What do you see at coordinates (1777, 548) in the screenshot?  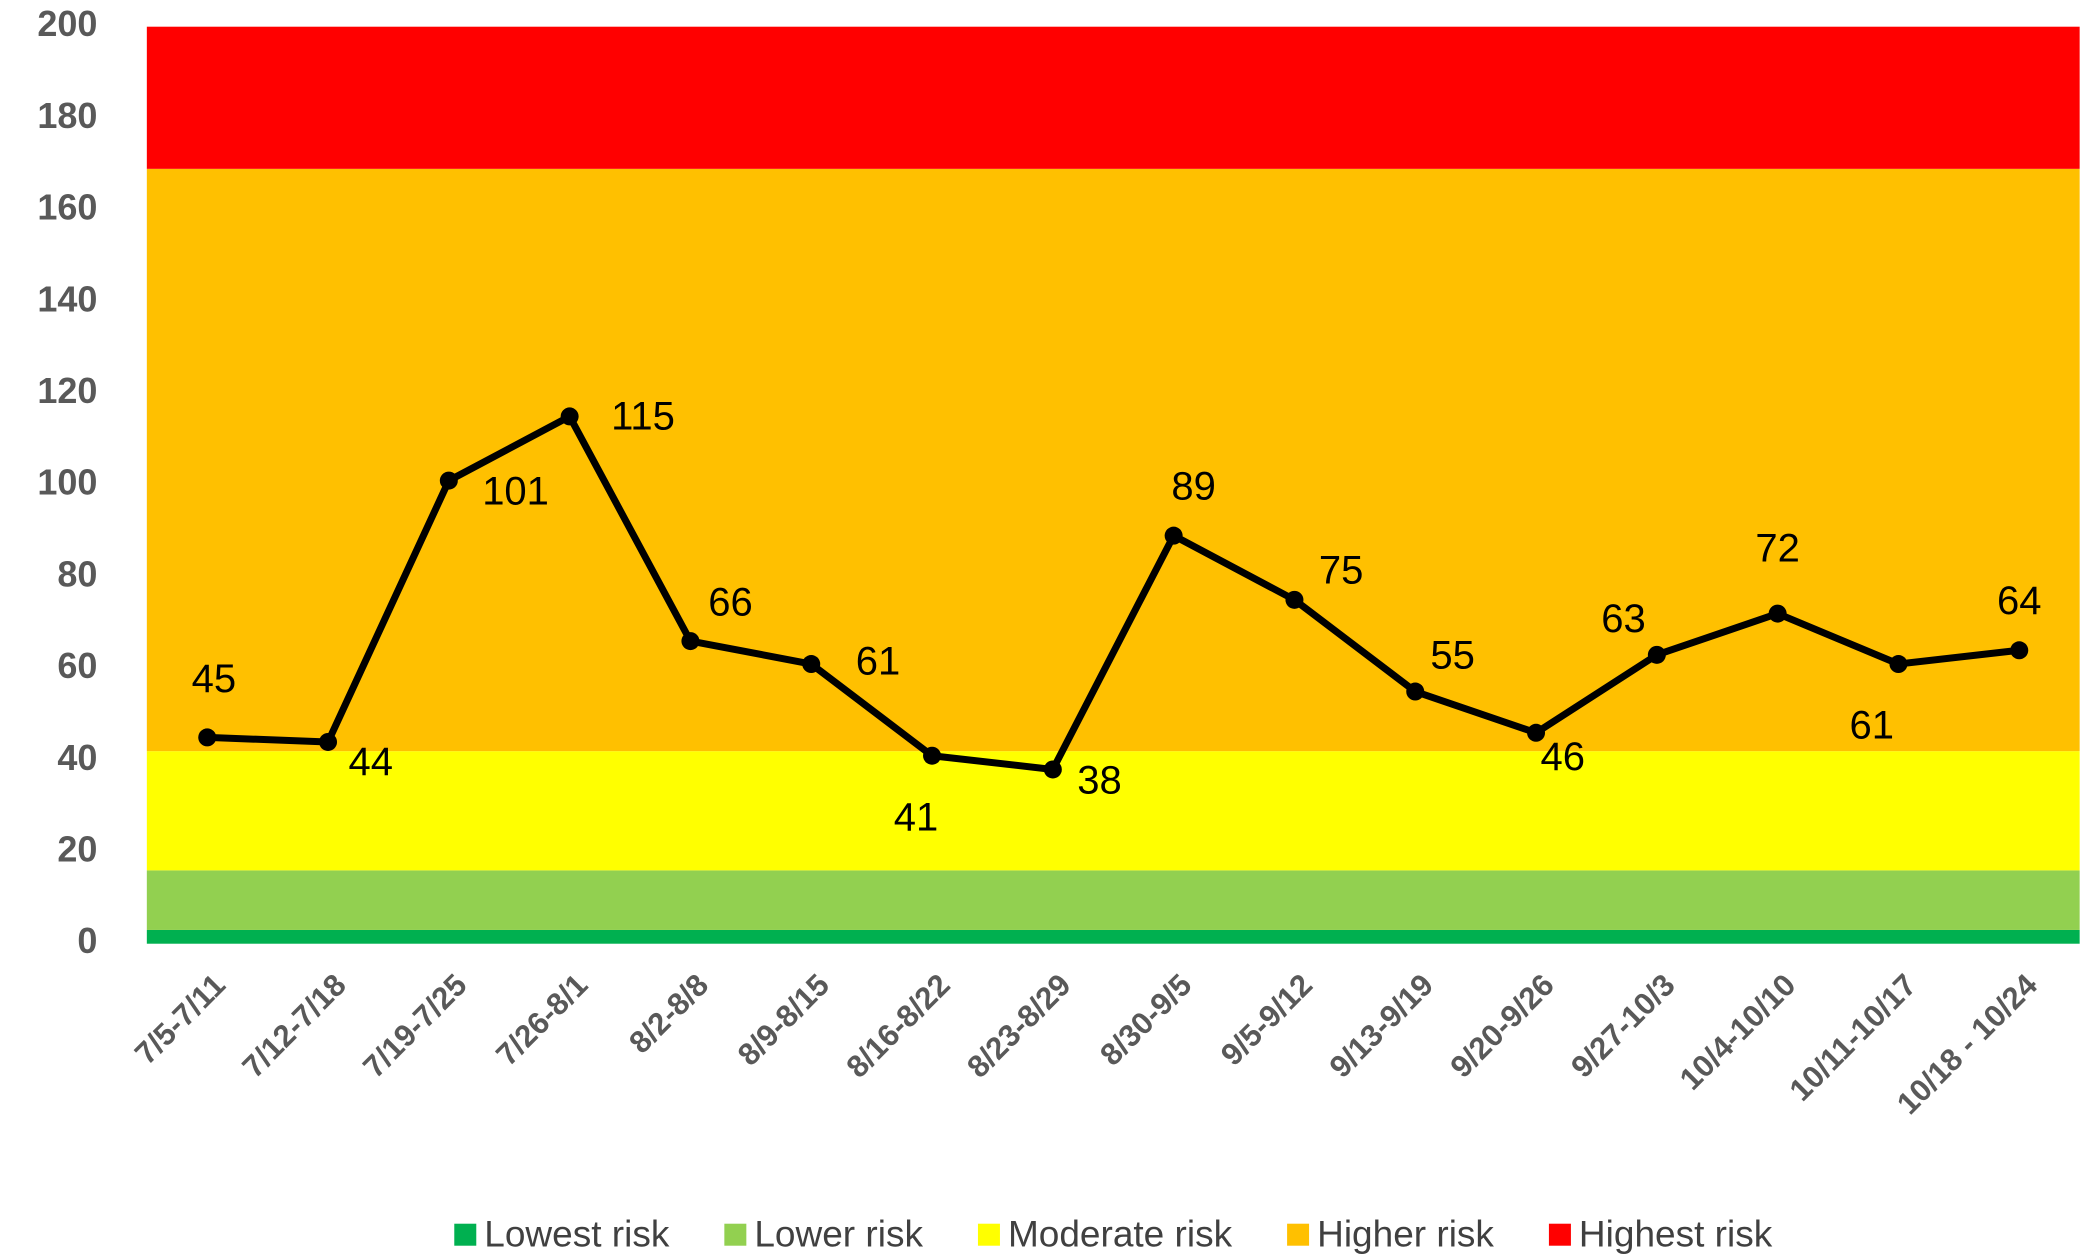 I see `data-label: 72` at bounding box center [1777, 548].